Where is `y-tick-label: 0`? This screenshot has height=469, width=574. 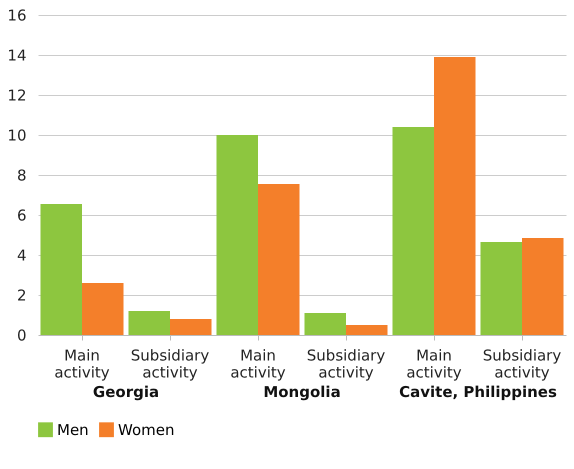
y-tick-label: 0 is located at coordinates (21, 335).